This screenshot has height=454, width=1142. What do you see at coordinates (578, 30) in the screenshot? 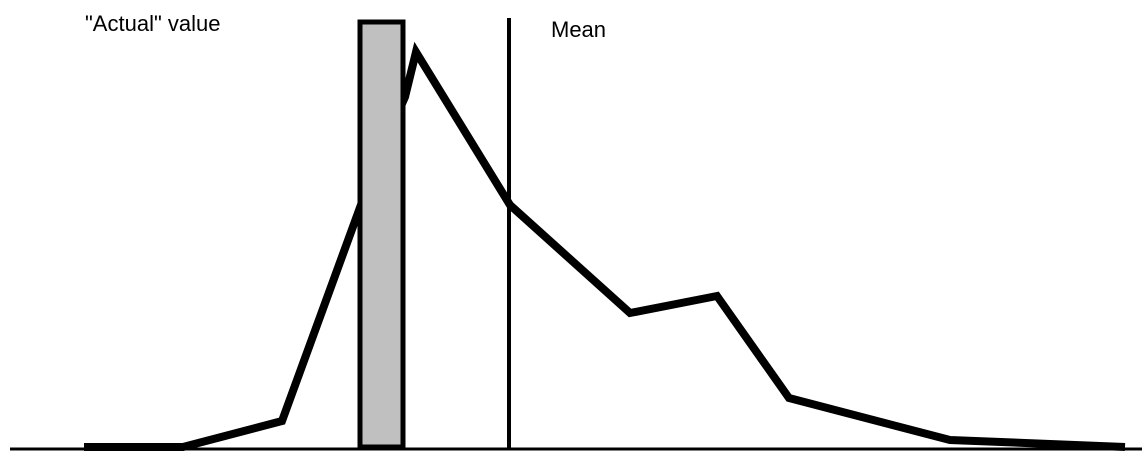
I see `mean-label: Mean` at bounding box center [578, 30].